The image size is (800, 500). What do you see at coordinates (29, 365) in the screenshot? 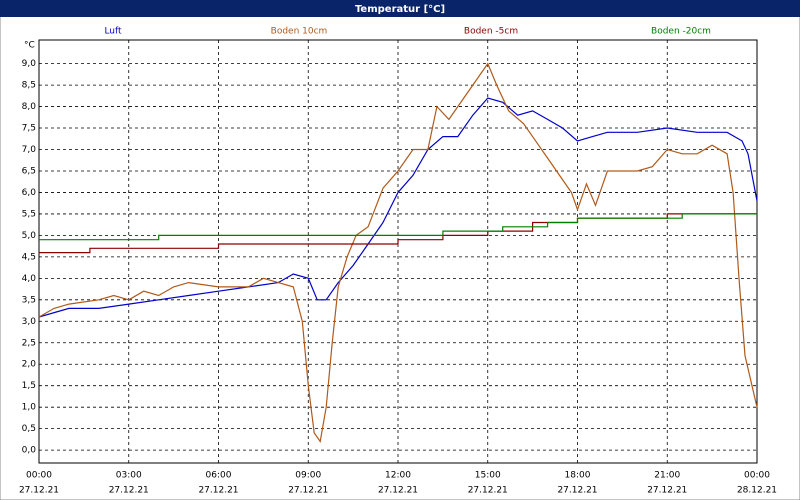
I see `y-tick-label: 2,0` at bounding box center [29, 365].